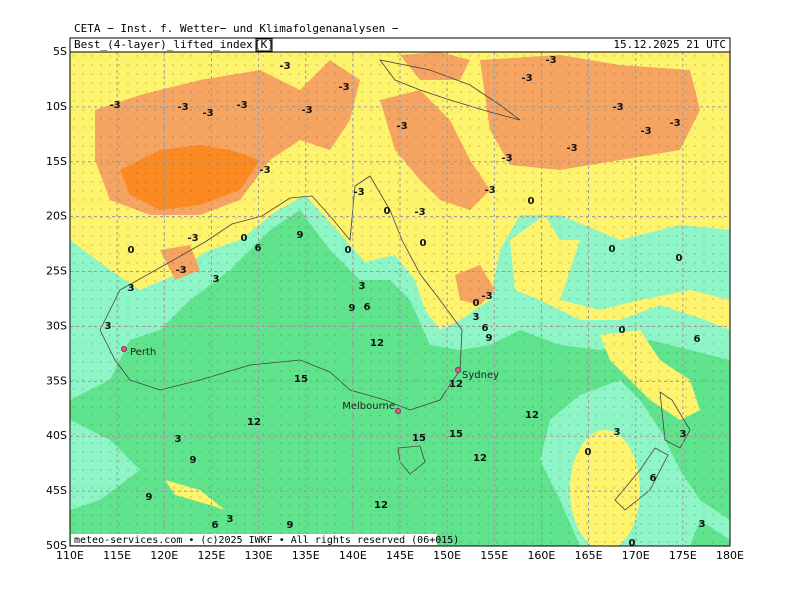 The image size is (800, 604). Describe the element at coordinates (163, 44) in the screenshot. I see `field-name: Best_(4-layer)_lifted_index` at that location.